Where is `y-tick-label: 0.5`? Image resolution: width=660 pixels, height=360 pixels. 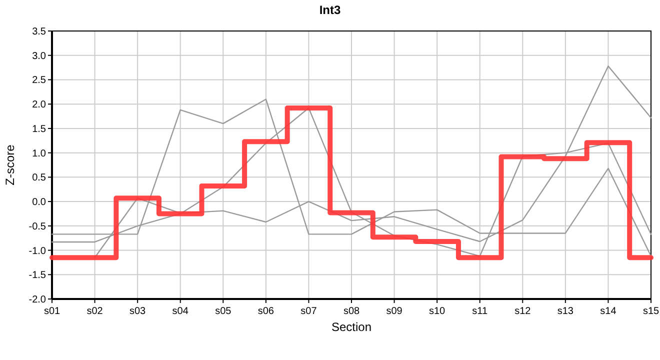
y-tick-label: 0.5 is located at coordinates (39, 178).